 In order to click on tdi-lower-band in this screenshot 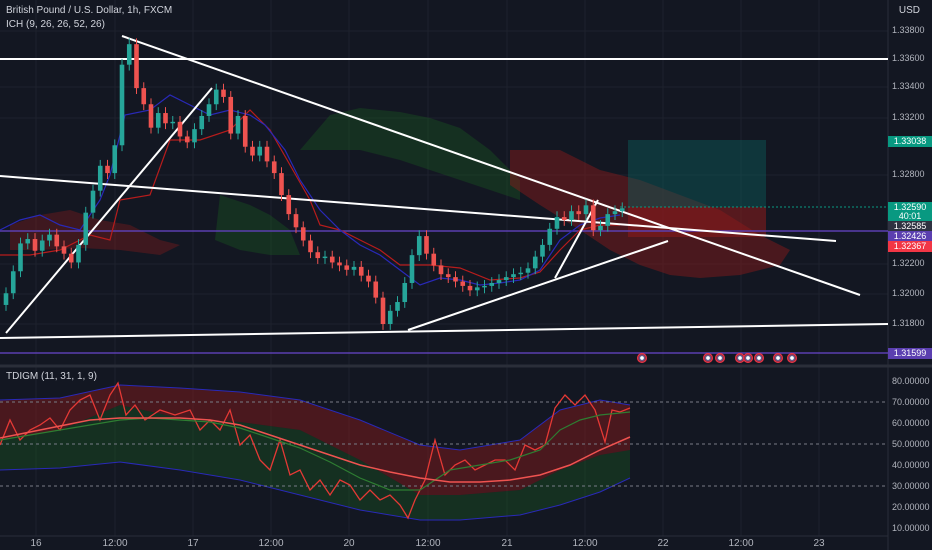, I will do `click(315, 491)`.